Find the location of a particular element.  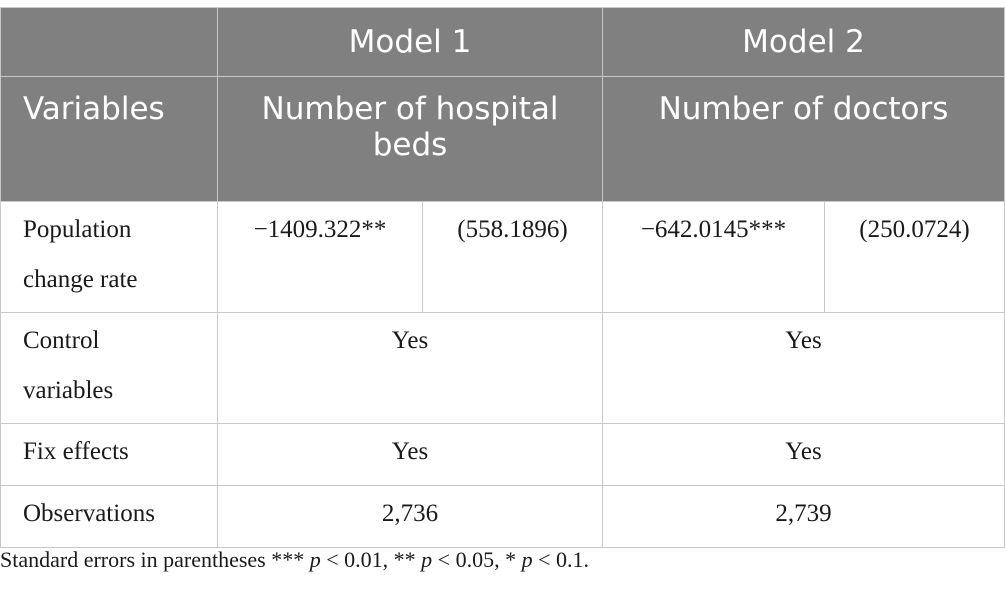

model-1-standard-error: (558.1896) is located at coordinates (512, 257).